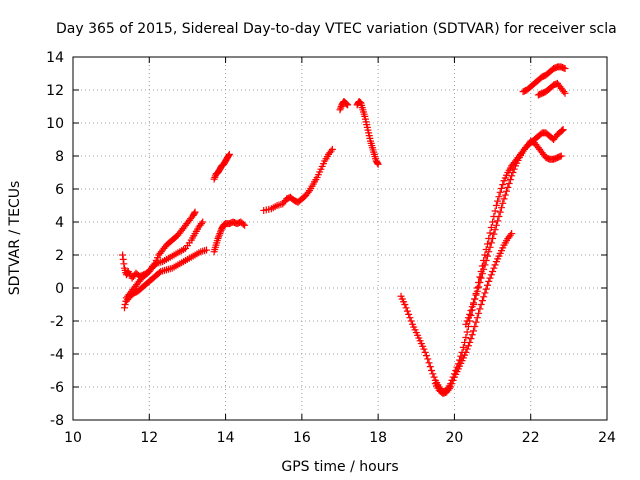  I want to click on y-tick-label: 8, so click(59, 157).